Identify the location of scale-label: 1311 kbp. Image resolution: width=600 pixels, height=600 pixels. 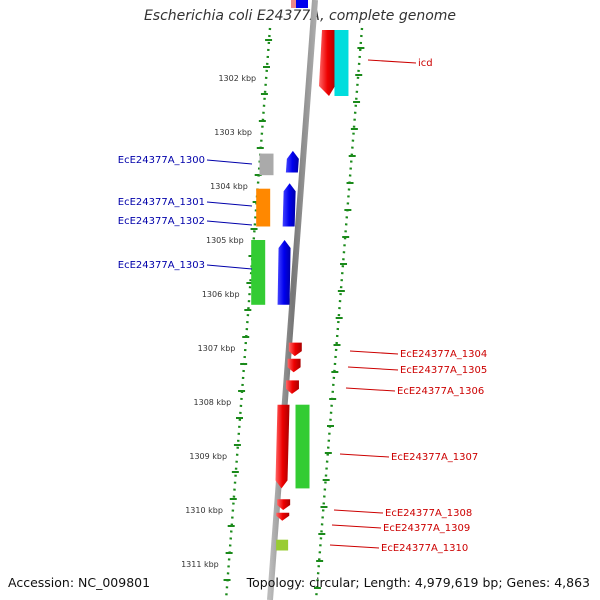
(200, 564).